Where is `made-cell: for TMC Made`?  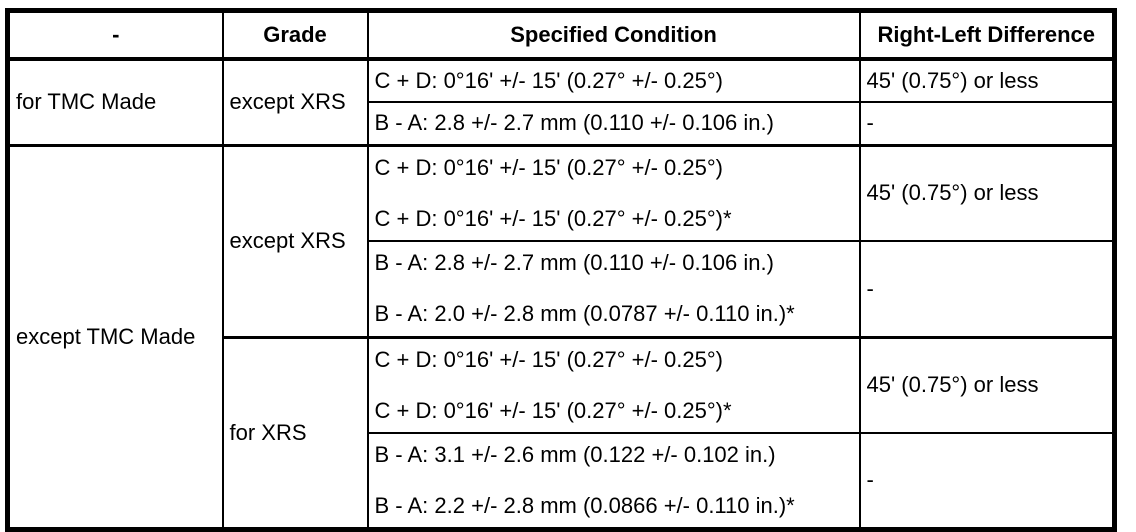 made-cell: for TMC Made is located at coordinates (115, 102).